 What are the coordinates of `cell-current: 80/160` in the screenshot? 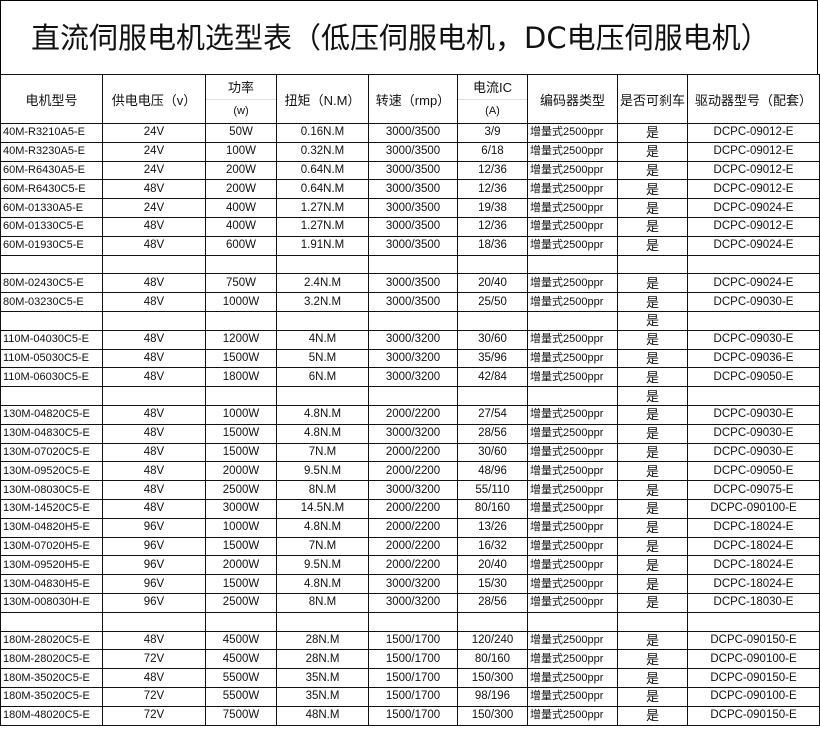 It's located at (492, 508).